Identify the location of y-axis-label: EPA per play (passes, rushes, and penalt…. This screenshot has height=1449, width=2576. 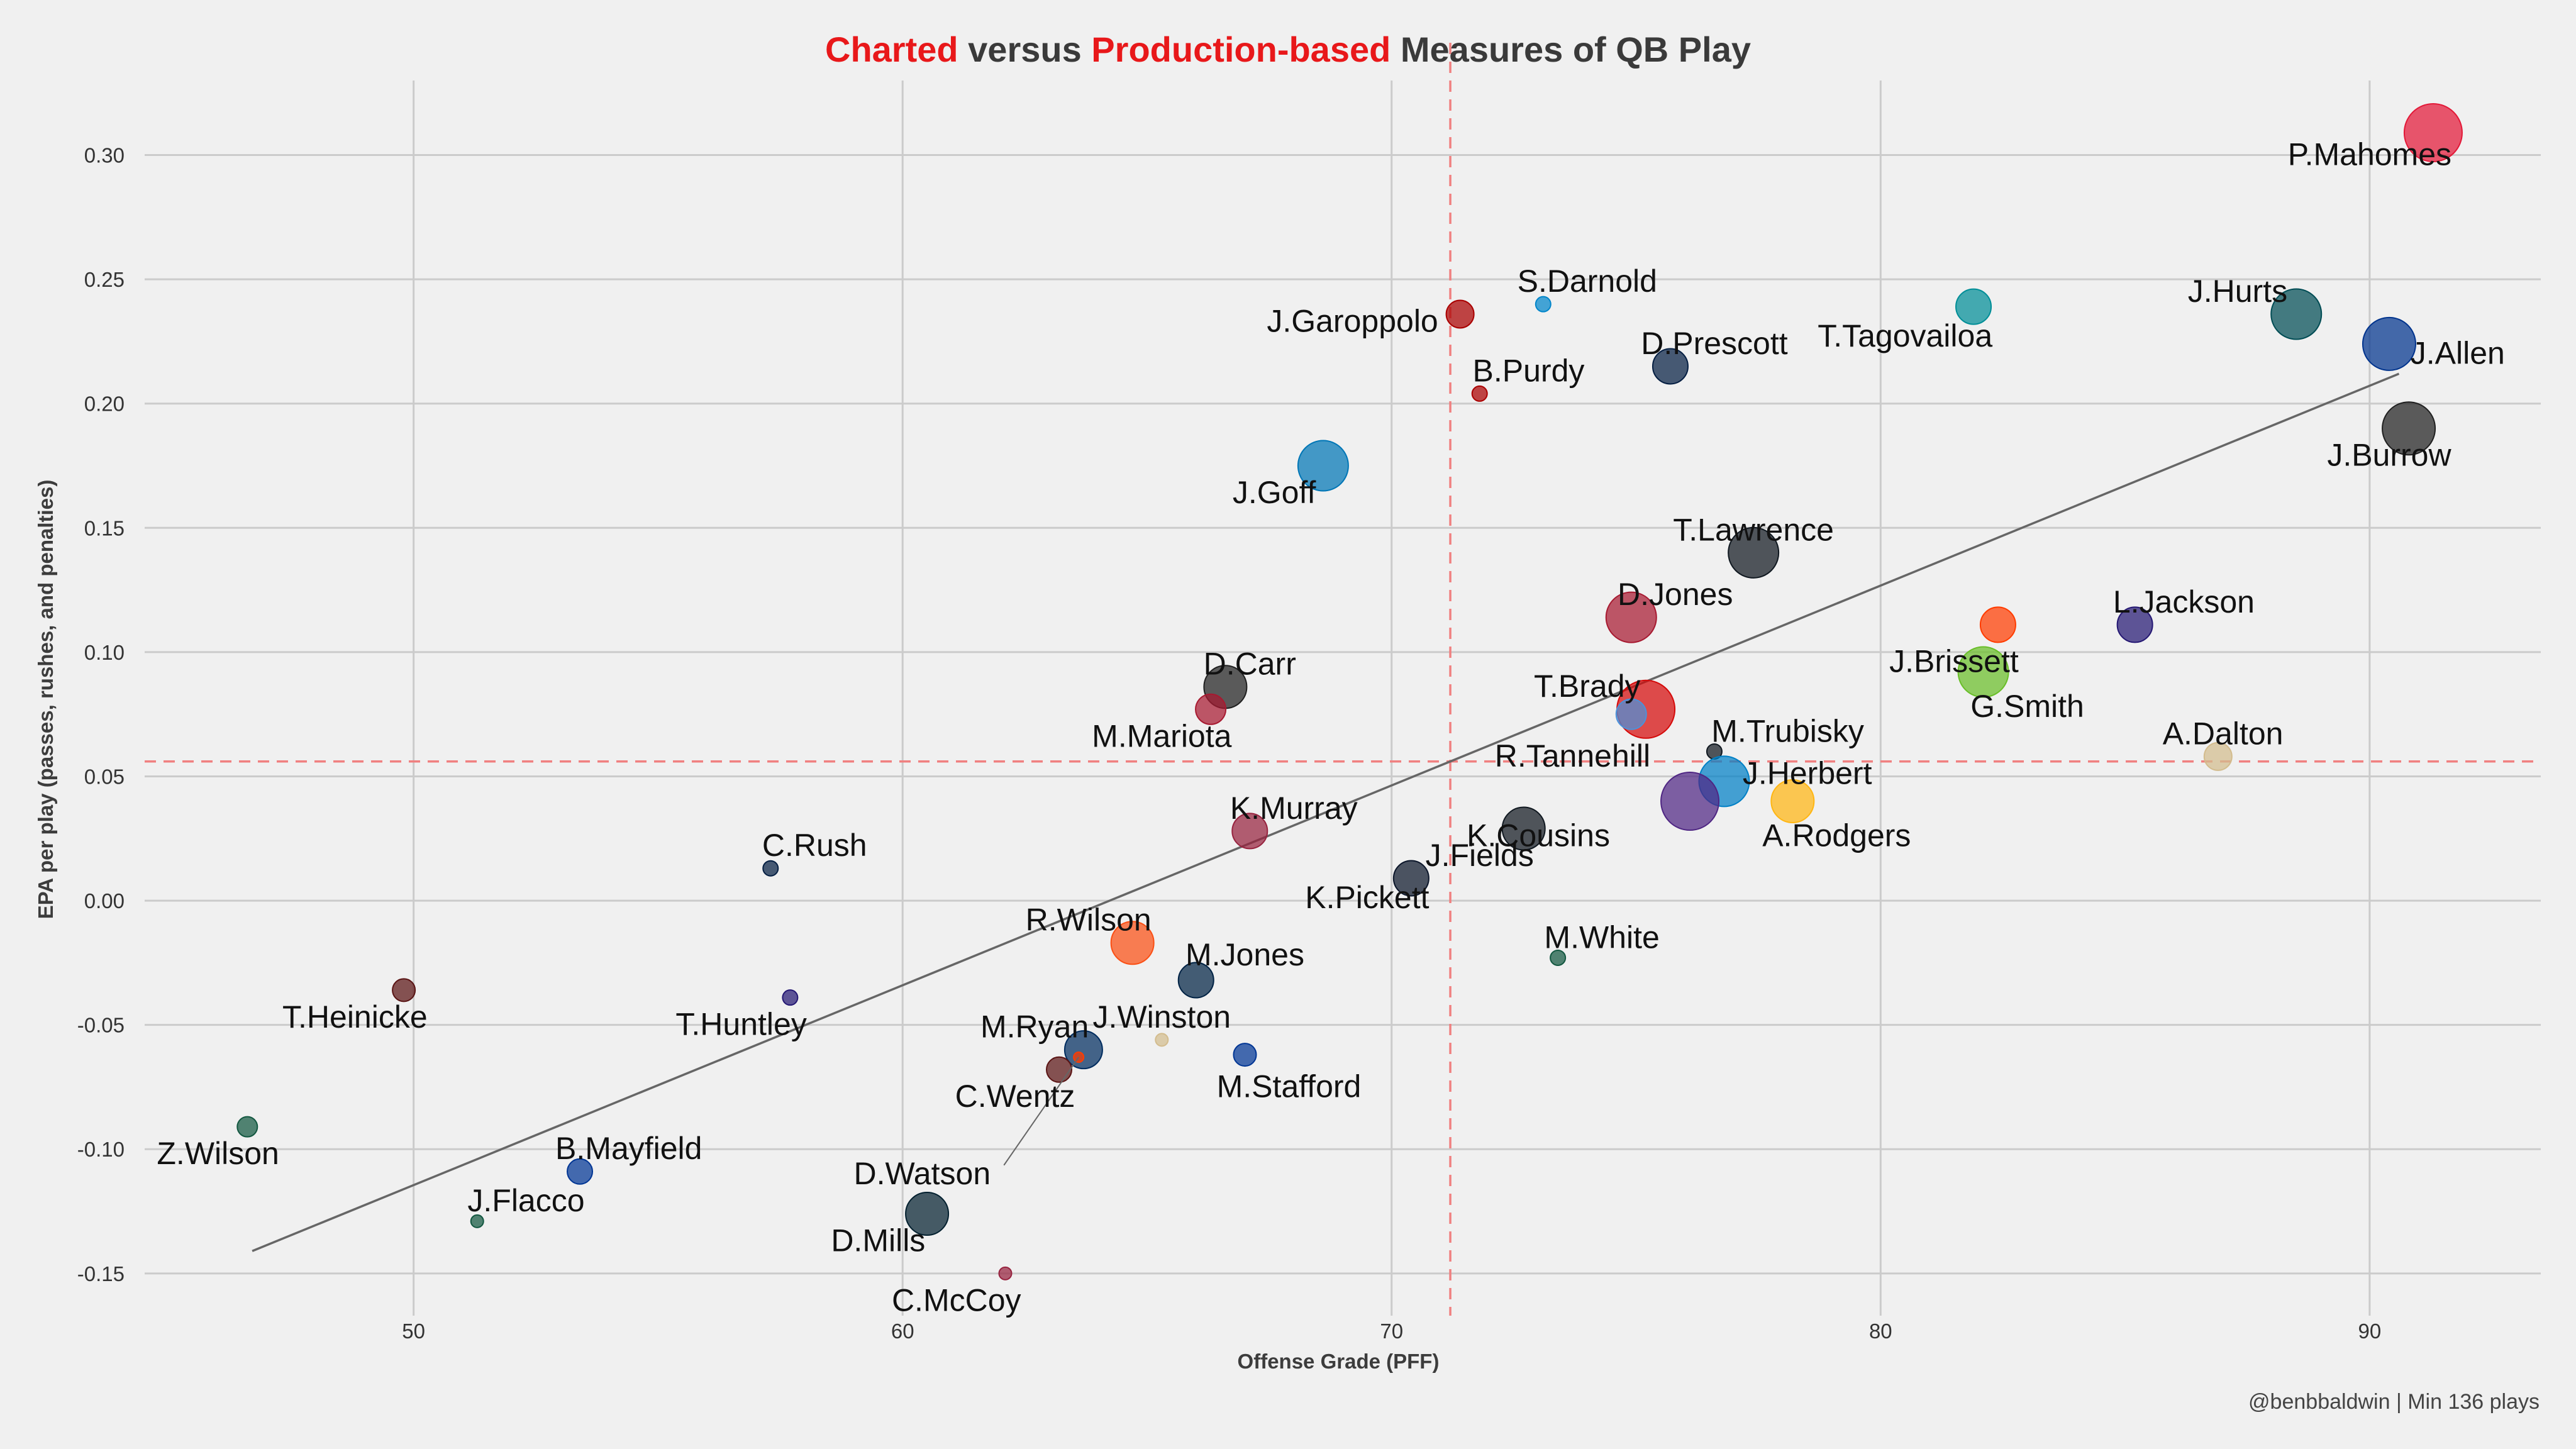
(45, 699).